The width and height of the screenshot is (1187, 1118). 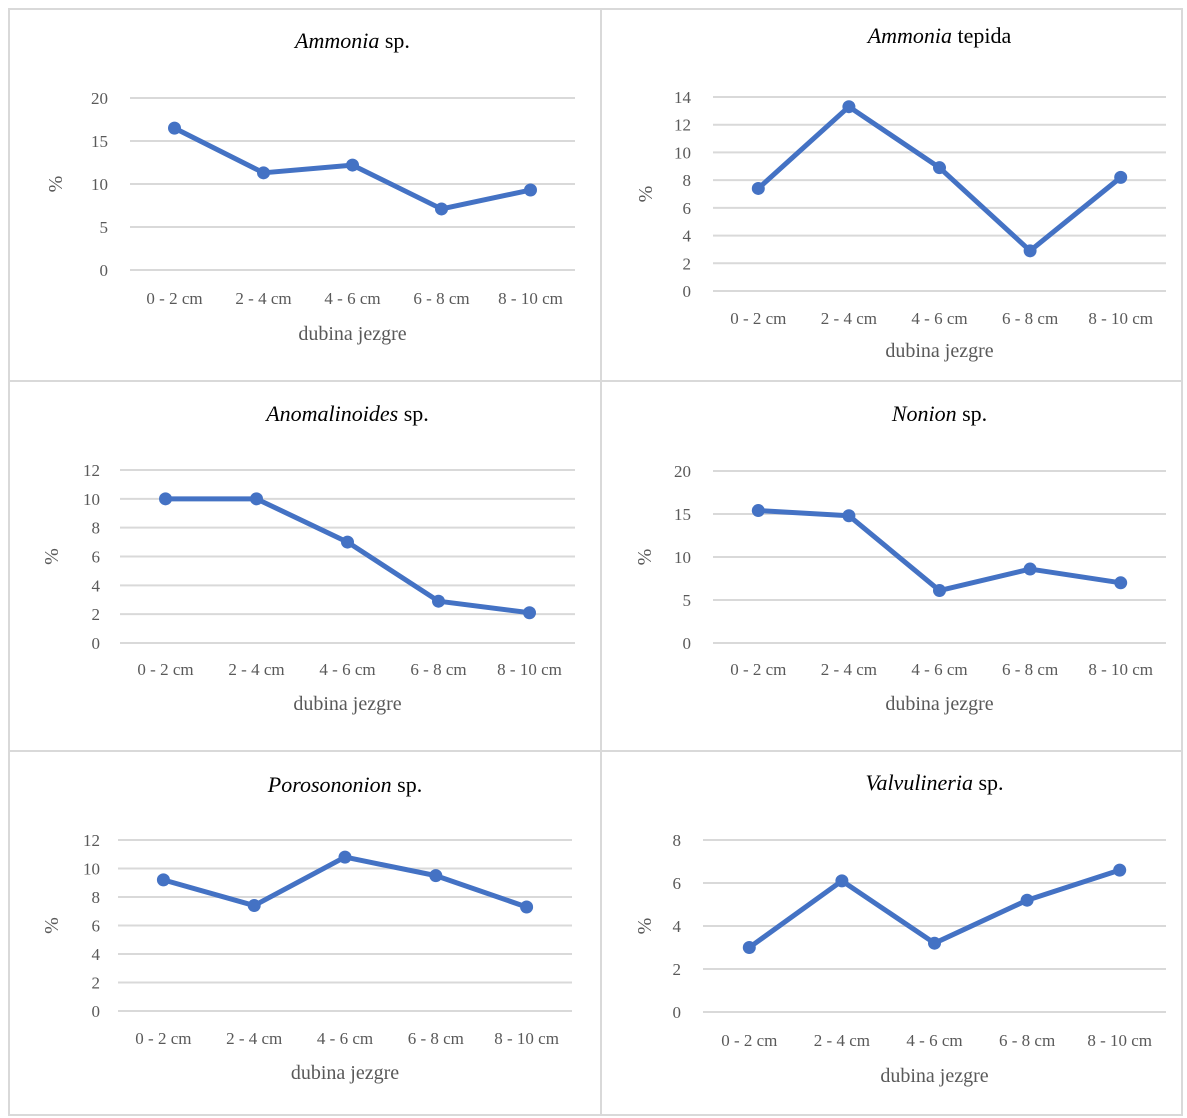 I want to click on chart-title: Ammonia tepida, so click(x=939, y=35).